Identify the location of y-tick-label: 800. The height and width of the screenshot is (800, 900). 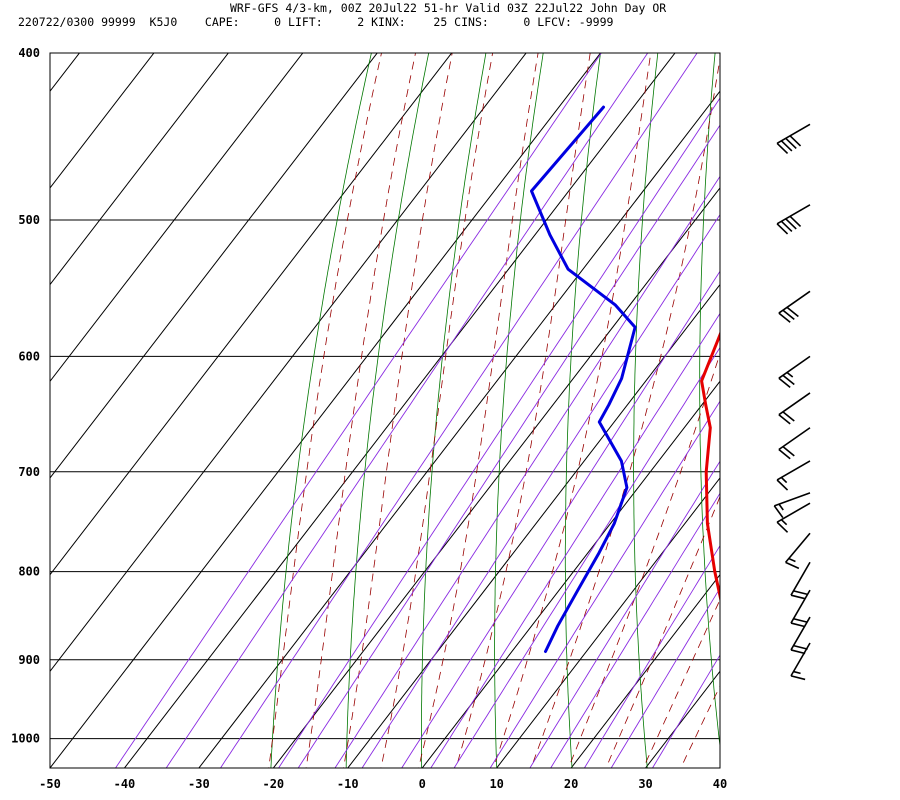
(29, 572).